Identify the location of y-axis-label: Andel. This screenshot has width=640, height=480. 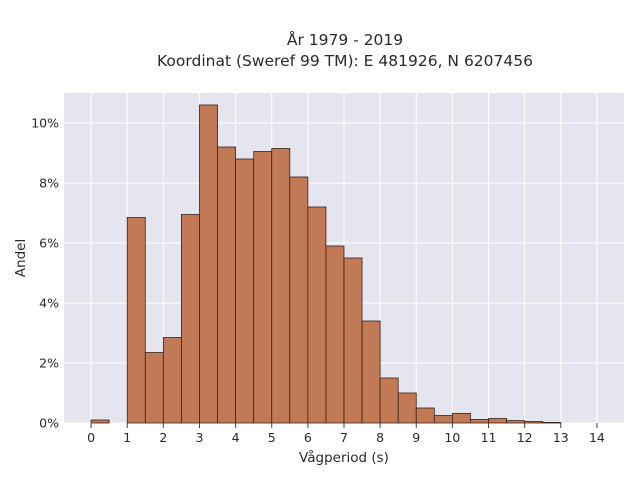
(21, 258).